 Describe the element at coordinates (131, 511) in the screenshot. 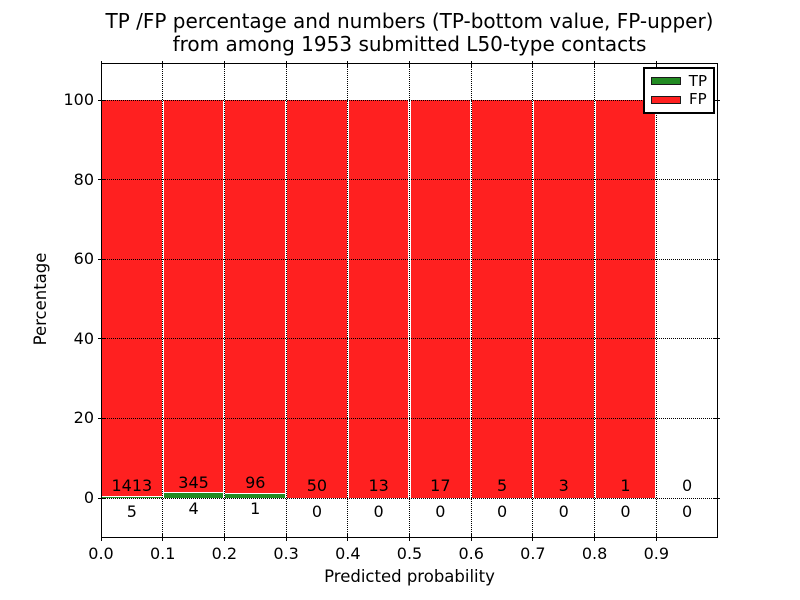

I see `tp-count-label: 5` at that location.